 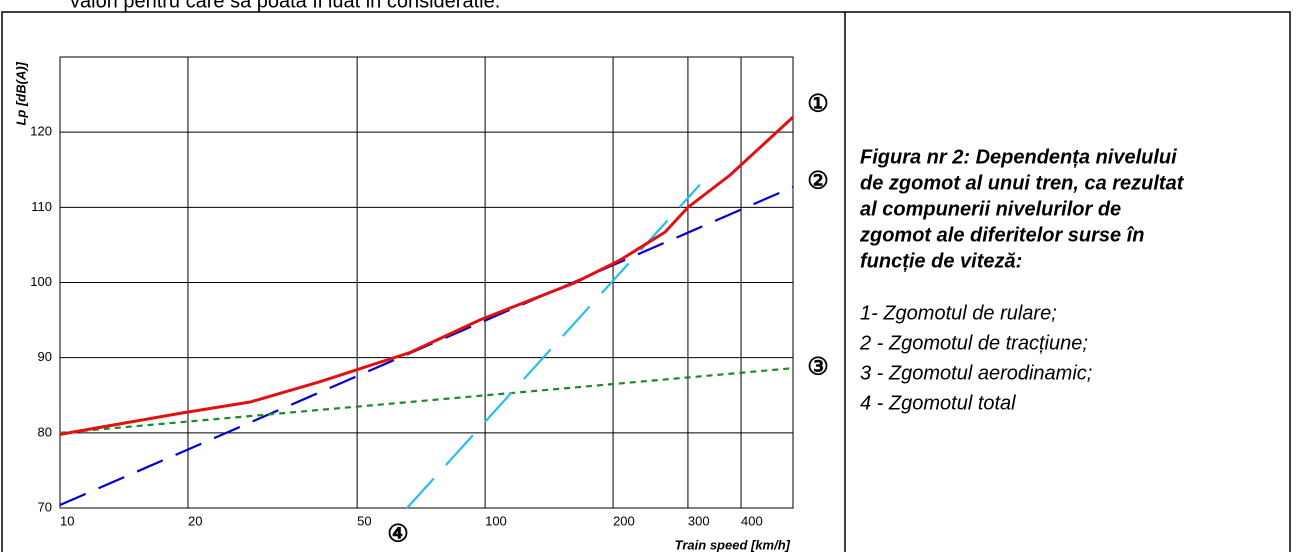 What do you see at coordinates (699, 520) in the screenshot?
I see `x-tick-label: 300` at bounding box center [699, 520].